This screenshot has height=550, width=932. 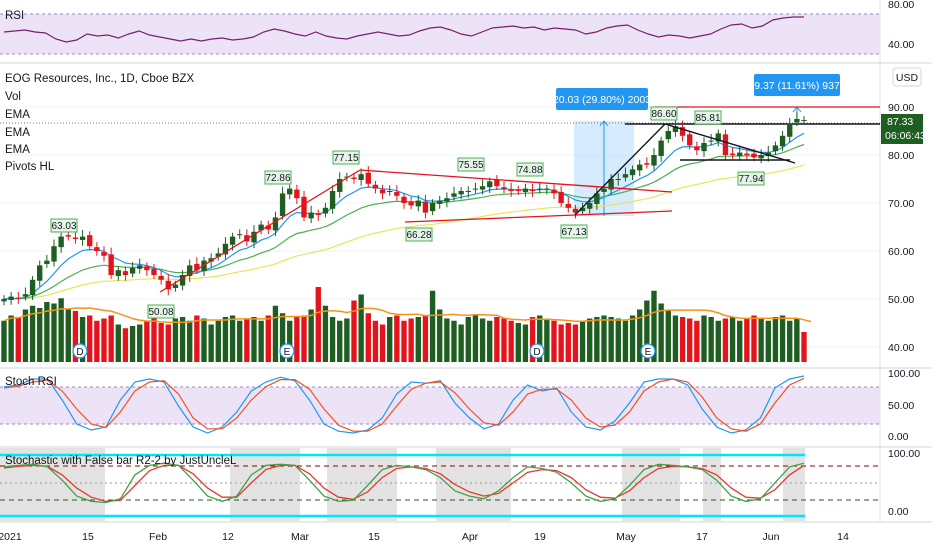 What do you see at coordinates (17, 133) in the screenshot?
I see `legend-ema-2: EMA` at bounding box center [17, 133].